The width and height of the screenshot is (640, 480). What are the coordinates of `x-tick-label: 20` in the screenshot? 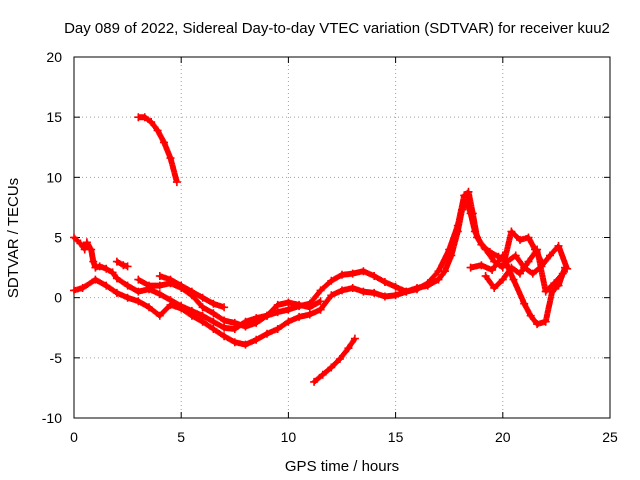 It's located at (503, 437).